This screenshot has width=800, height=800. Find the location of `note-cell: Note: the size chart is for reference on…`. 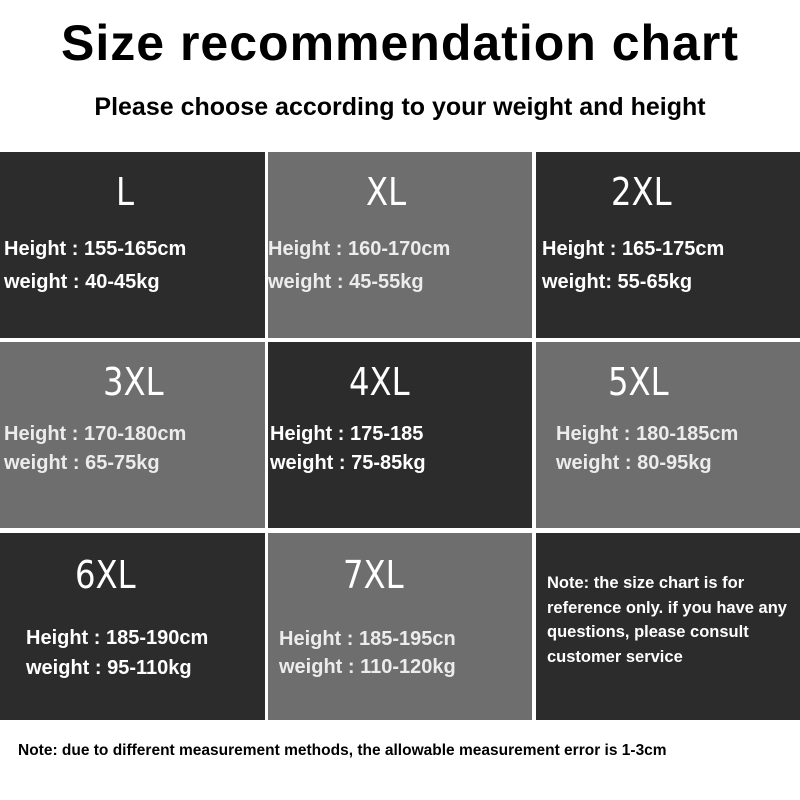

note-cell: Note: the size chart is for reference on… is located at coordinates (668, 626).